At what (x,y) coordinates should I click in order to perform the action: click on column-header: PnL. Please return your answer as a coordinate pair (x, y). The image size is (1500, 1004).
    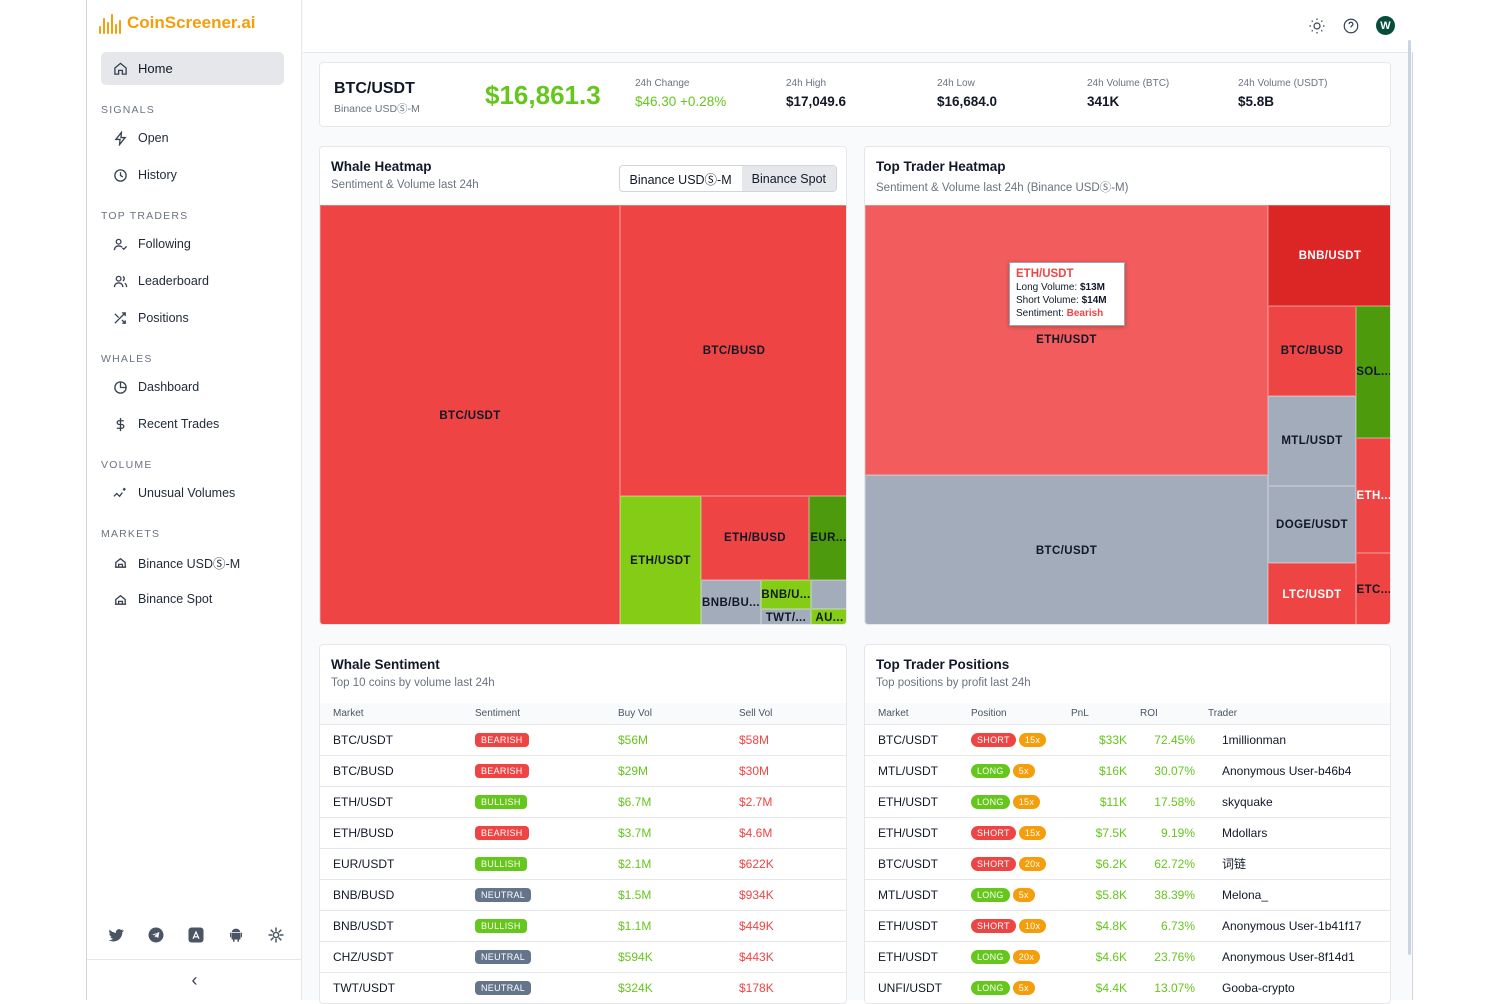
    Looking at the image, I should click on (1092, 713).